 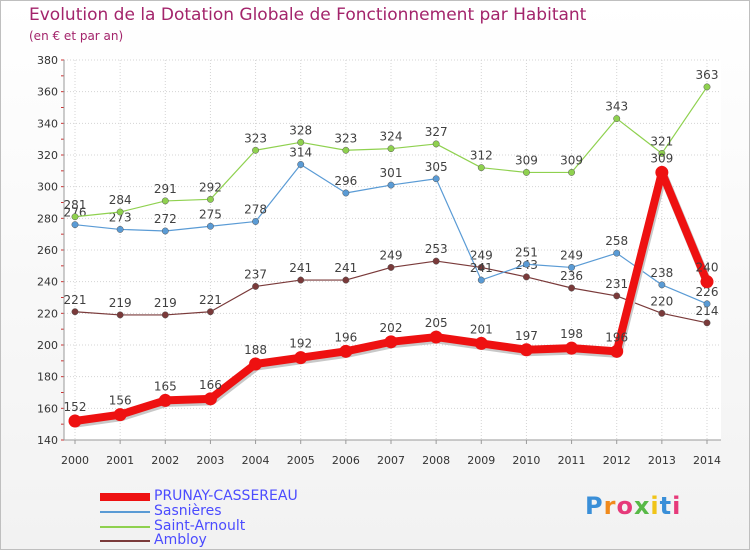 What do you see at coordinates (75, 407) in the screenshot?
I see `data-label-prunay-cassereau: 152` at bounding box center [75, 407].